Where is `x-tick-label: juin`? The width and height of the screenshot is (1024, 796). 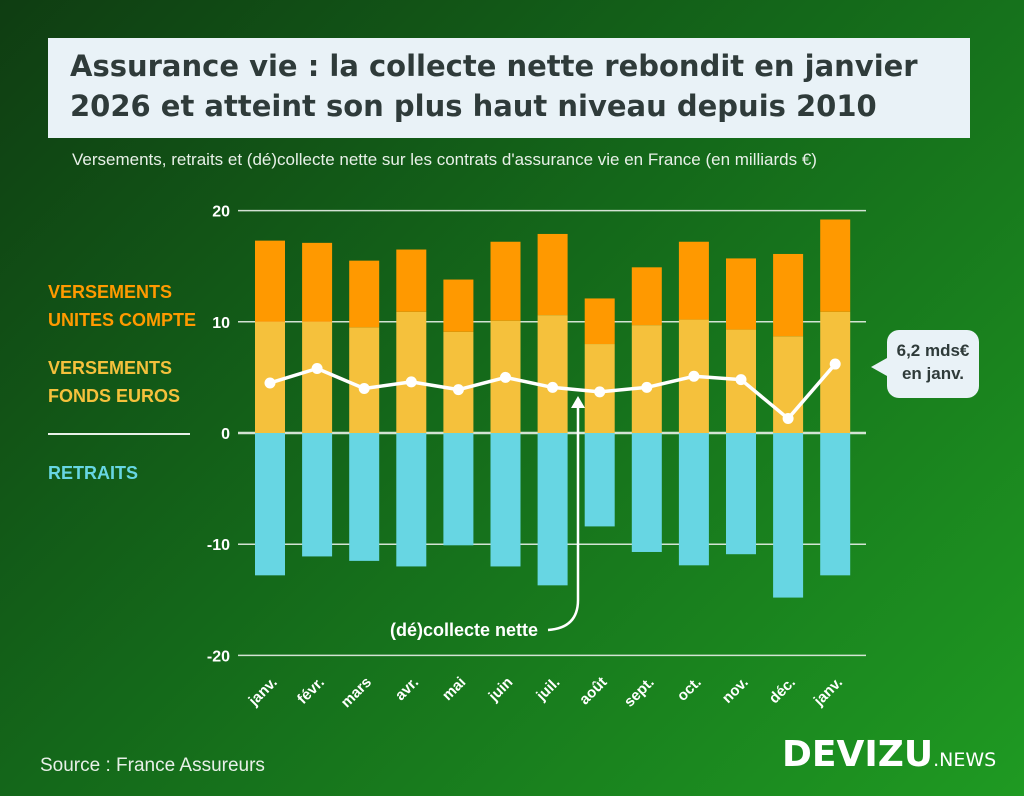
x-tick-label: juin is located at coordinates (501, 690).